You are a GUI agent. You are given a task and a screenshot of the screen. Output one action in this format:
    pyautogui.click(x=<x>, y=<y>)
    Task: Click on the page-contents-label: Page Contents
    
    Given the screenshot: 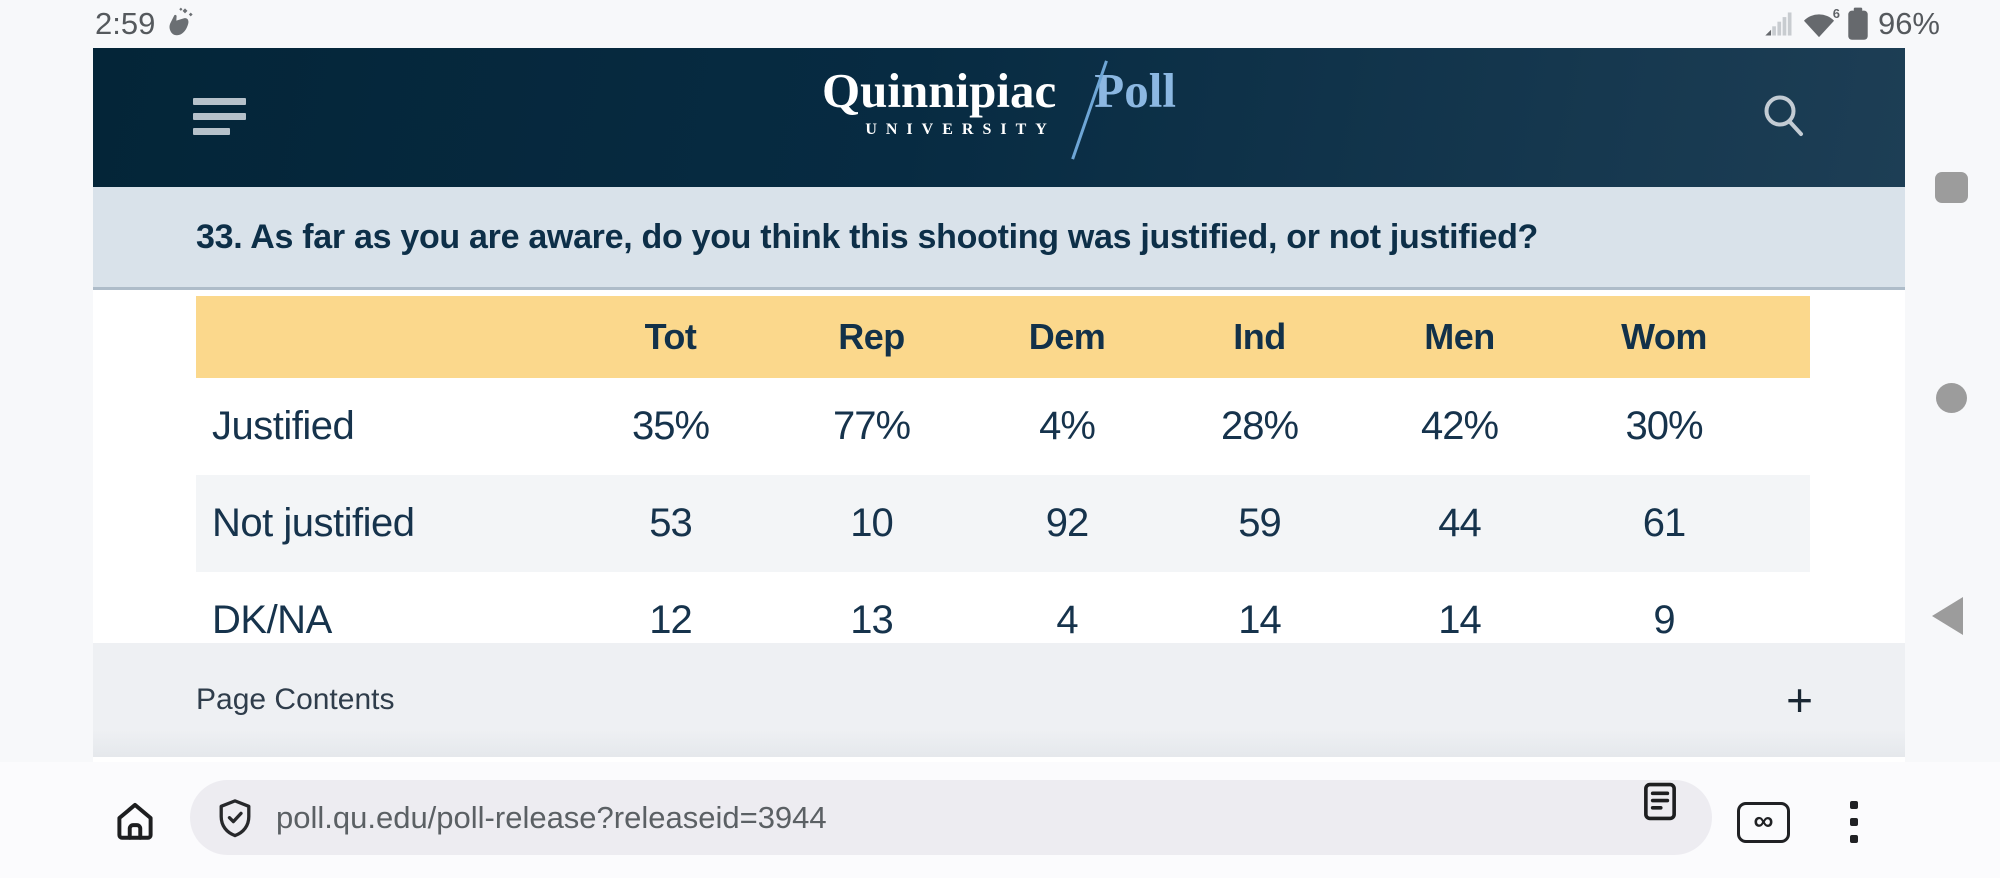 What is the action you would take?
    pyautogui.click(x=295, y=699)
    